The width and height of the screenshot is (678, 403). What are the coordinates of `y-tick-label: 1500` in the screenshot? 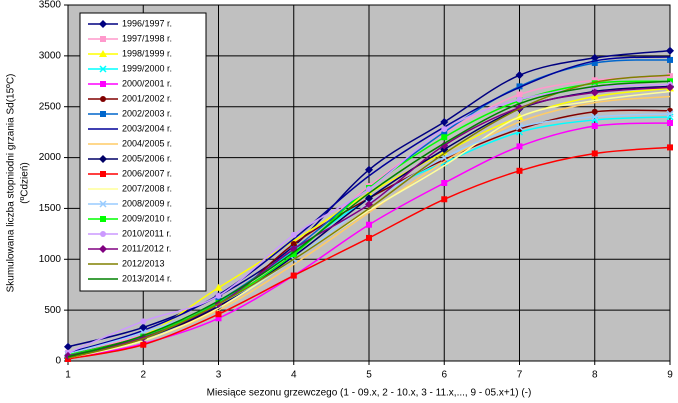 It's located at (50, 208).